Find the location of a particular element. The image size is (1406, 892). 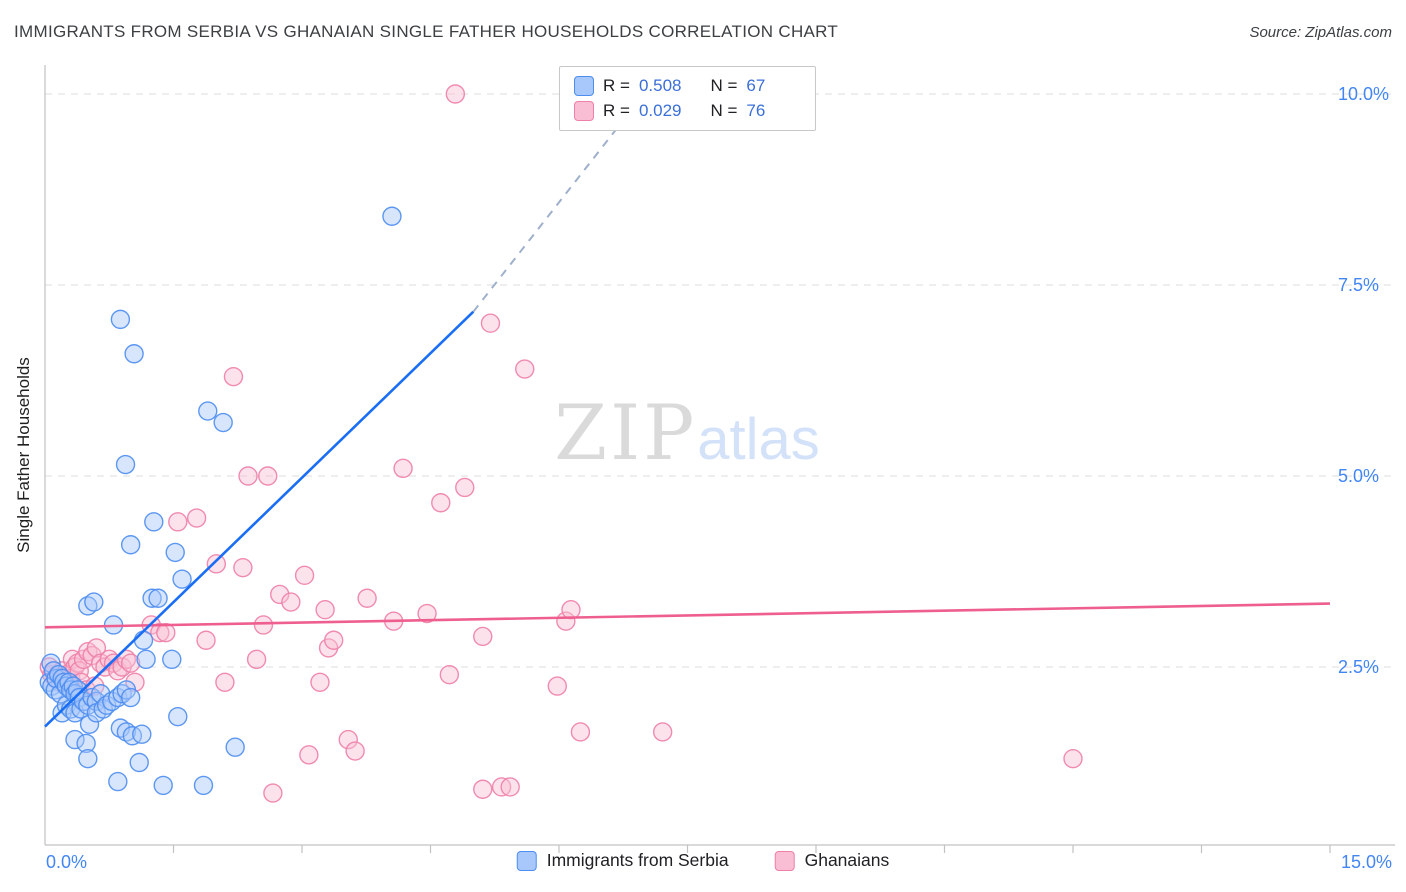

legend-item-serbia: Immigrants from Serbia is located at coordinates (622, 860).